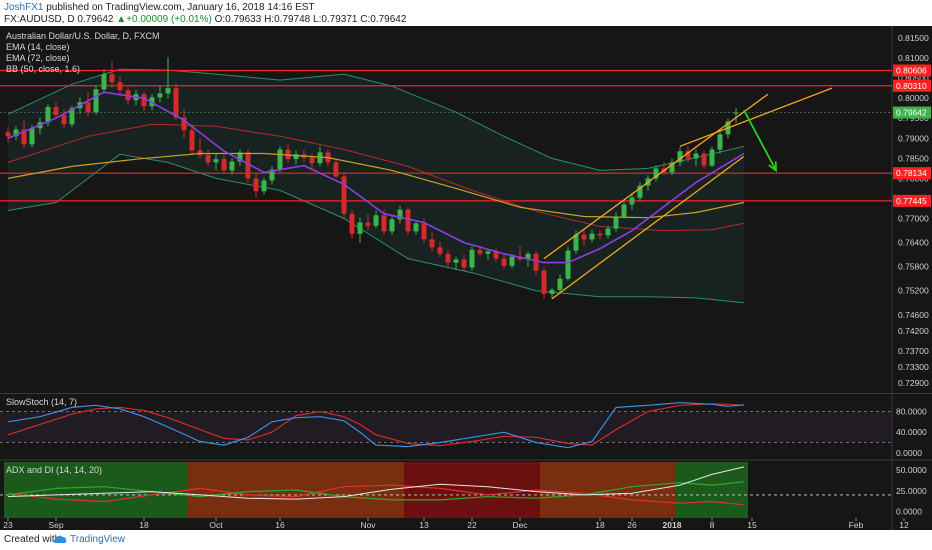 This screenshot has width=932, height=550. Describe the element at coordinates (38, 47) in the screenshot. I see `legend-ema14: EMA (14, close)` at that location.